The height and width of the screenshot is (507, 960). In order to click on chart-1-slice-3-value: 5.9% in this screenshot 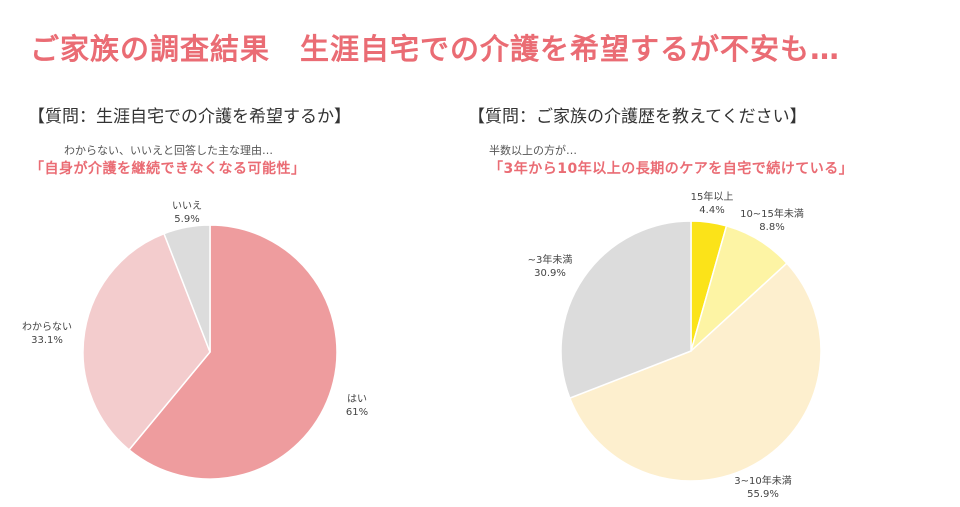, I will do `click(186, 219)`.